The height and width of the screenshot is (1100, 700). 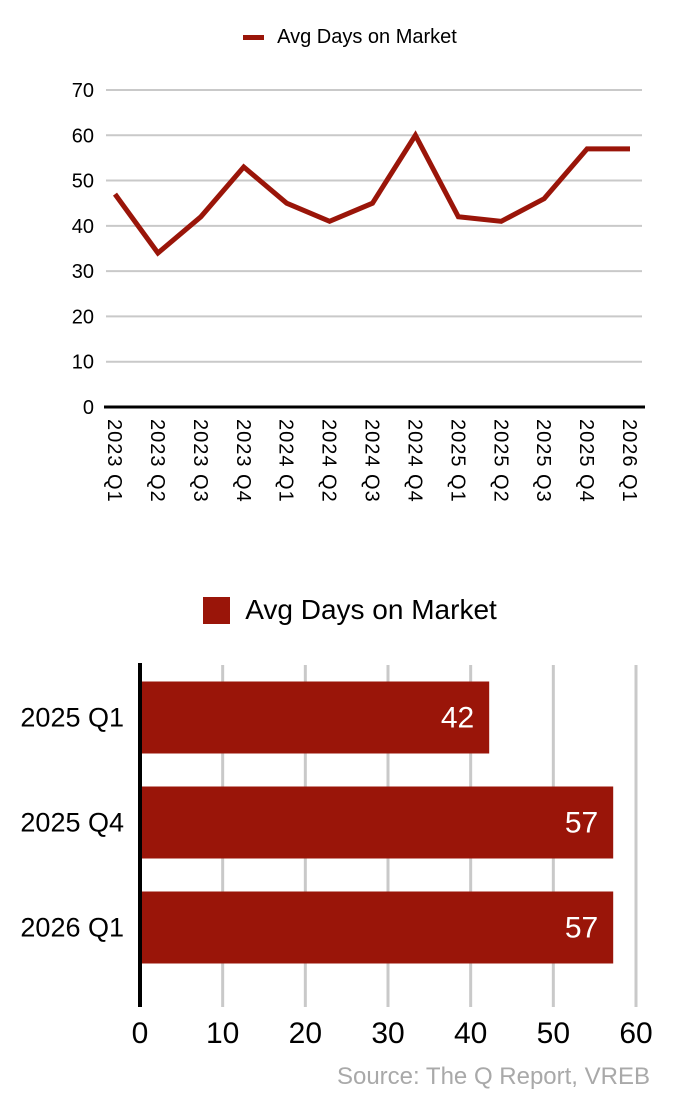 I want to click on bar-legend-label: Avg Days on Market, so click(x=371, y=609).